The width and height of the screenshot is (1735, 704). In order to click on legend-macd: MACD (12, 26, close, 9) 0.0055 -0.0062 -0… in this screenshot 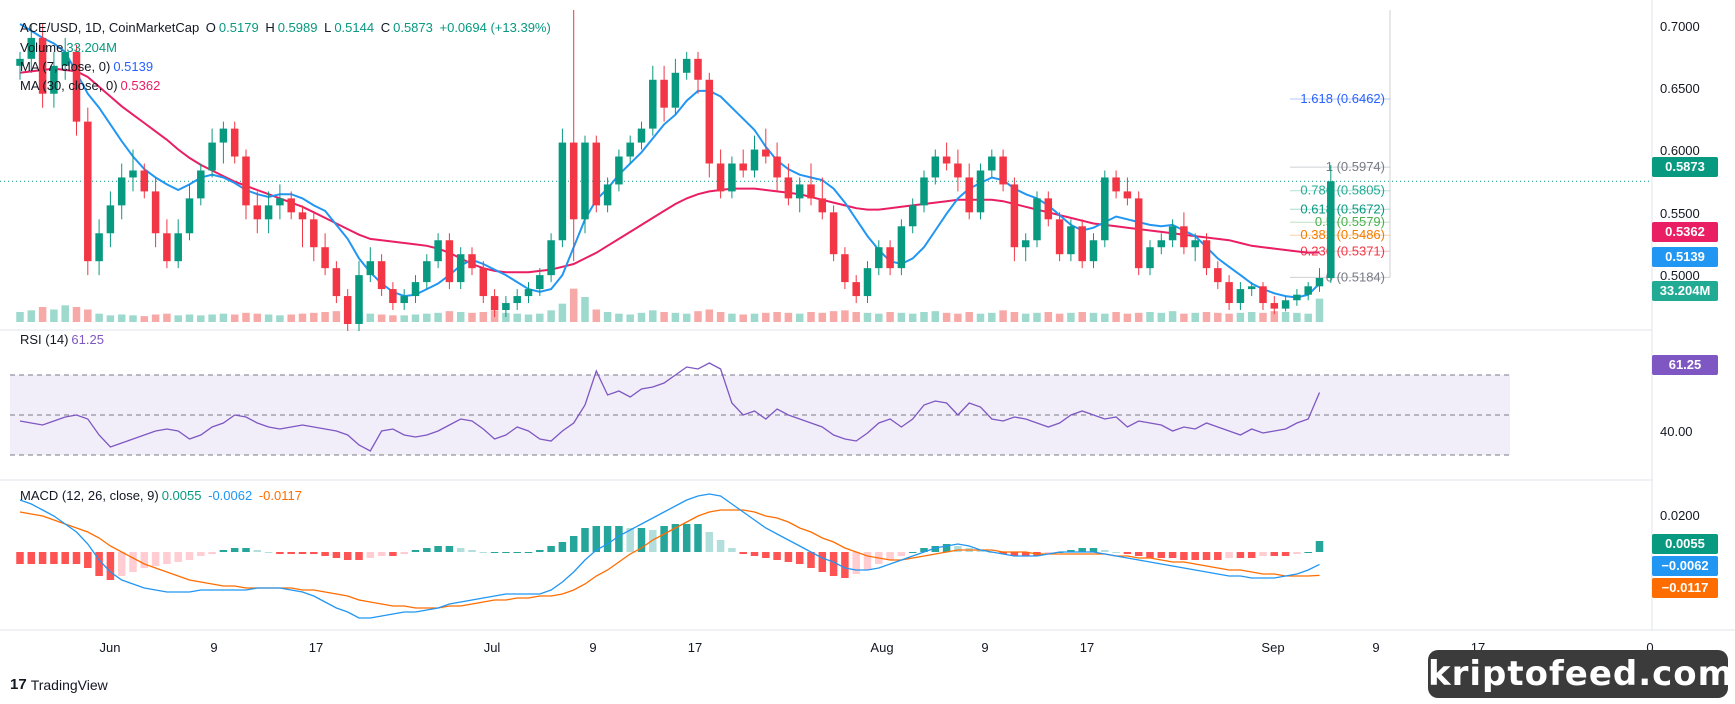, I will do `click(162, 495)`.